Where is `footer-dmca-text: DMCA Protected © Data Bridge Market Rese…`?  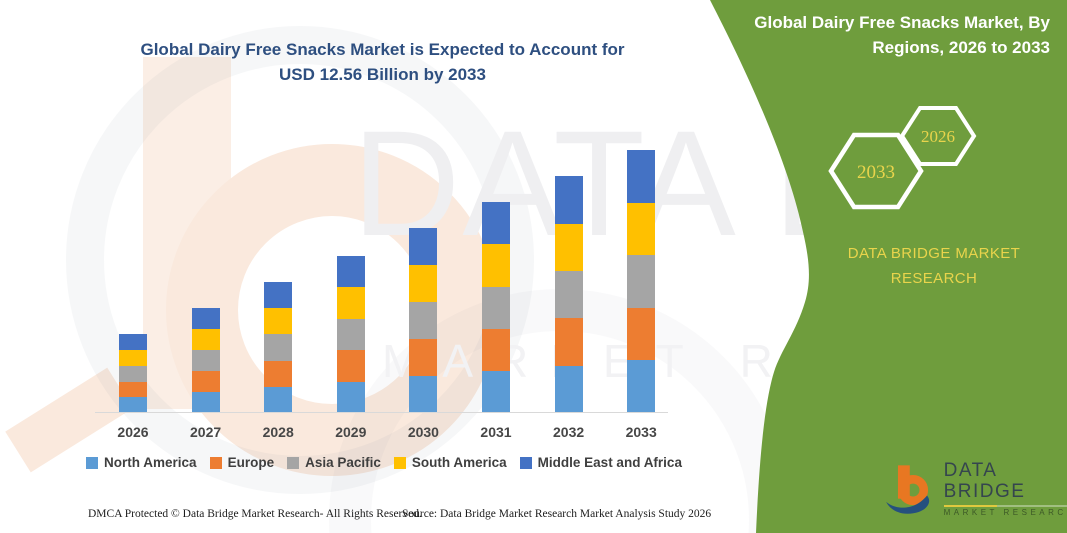
footer-dmca-text: DMCA Protected © Data Bridge Market Rese… is located at coordinates (255, 514).